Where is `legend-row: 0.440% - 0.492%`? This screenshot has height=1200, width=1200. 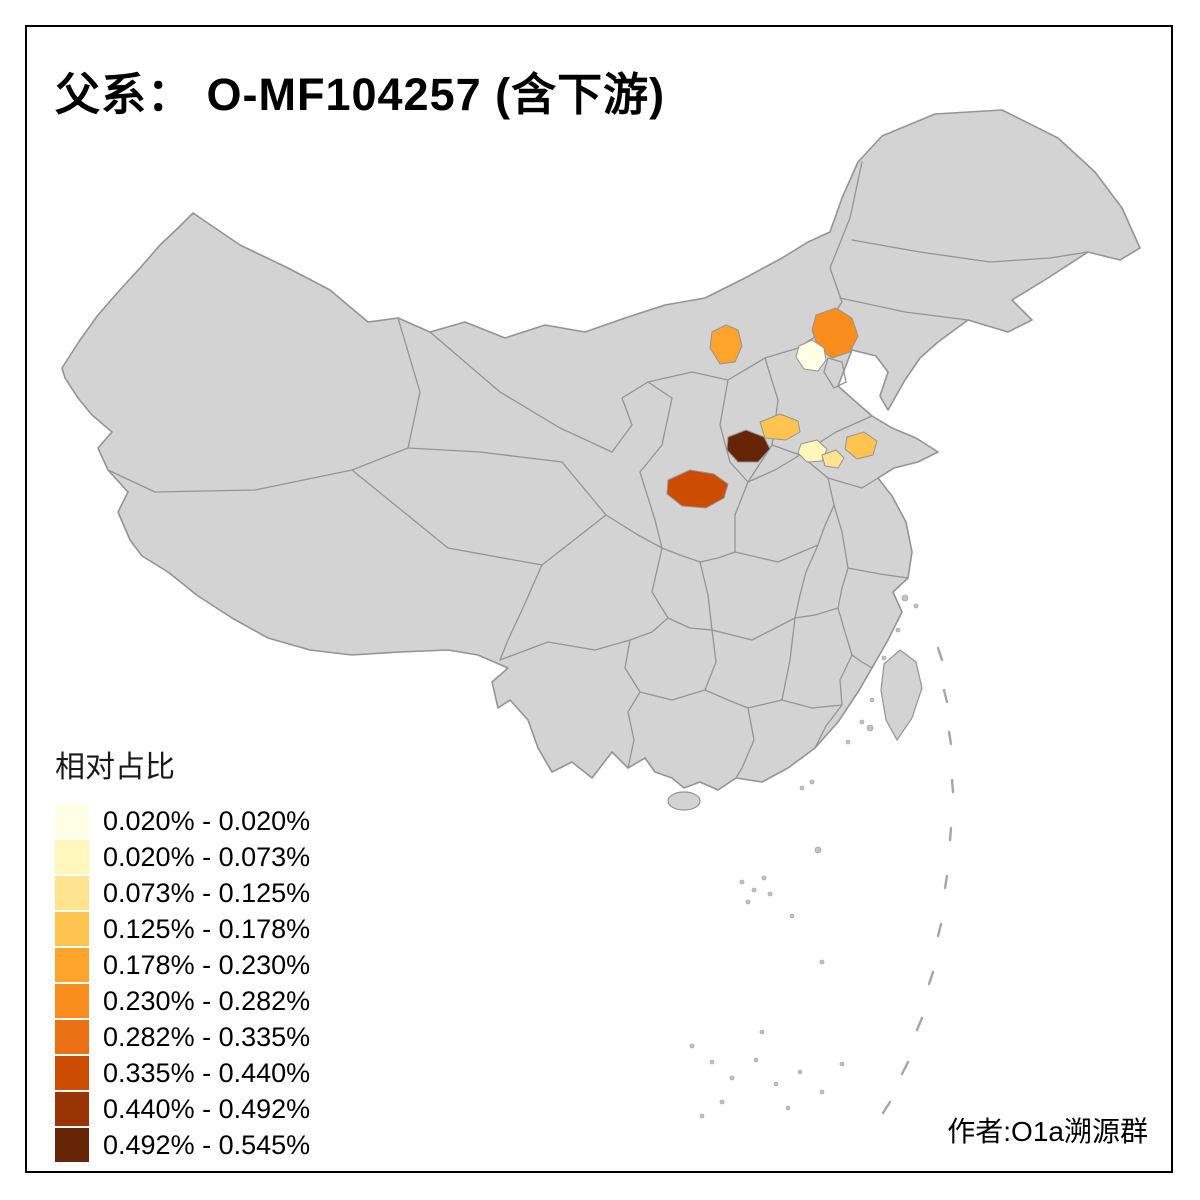 legend-row: 0.440% - 0.492% is located at coordinates (182, 1109).